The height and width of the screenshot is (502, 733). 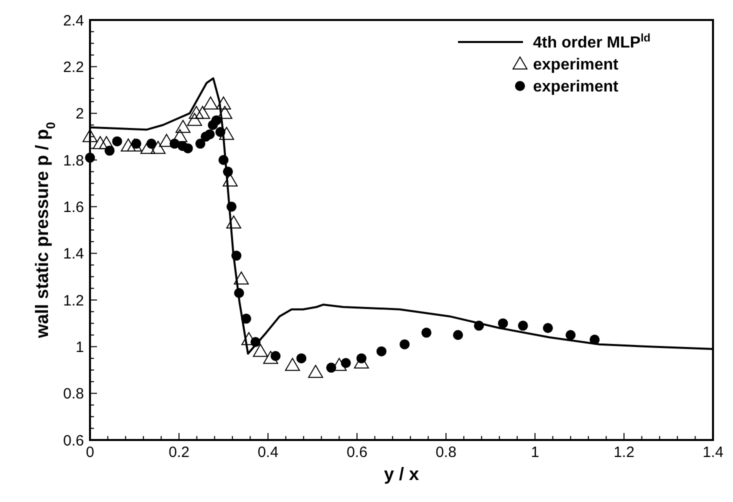 I want to click on x-tick-label: 0.4, so click(x=268, y=452).